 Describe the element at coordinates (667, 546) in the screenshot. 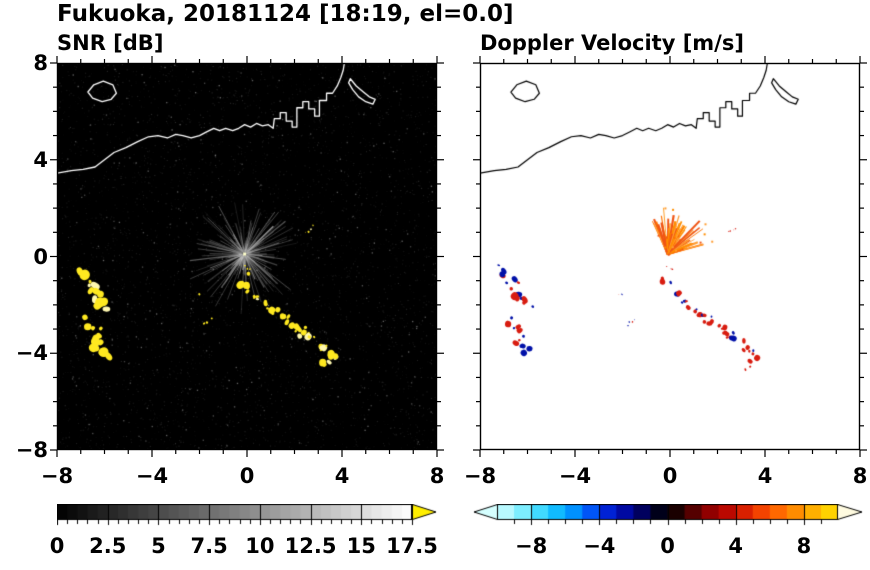

I see `doppler-colorbar-label: 0` at that location.